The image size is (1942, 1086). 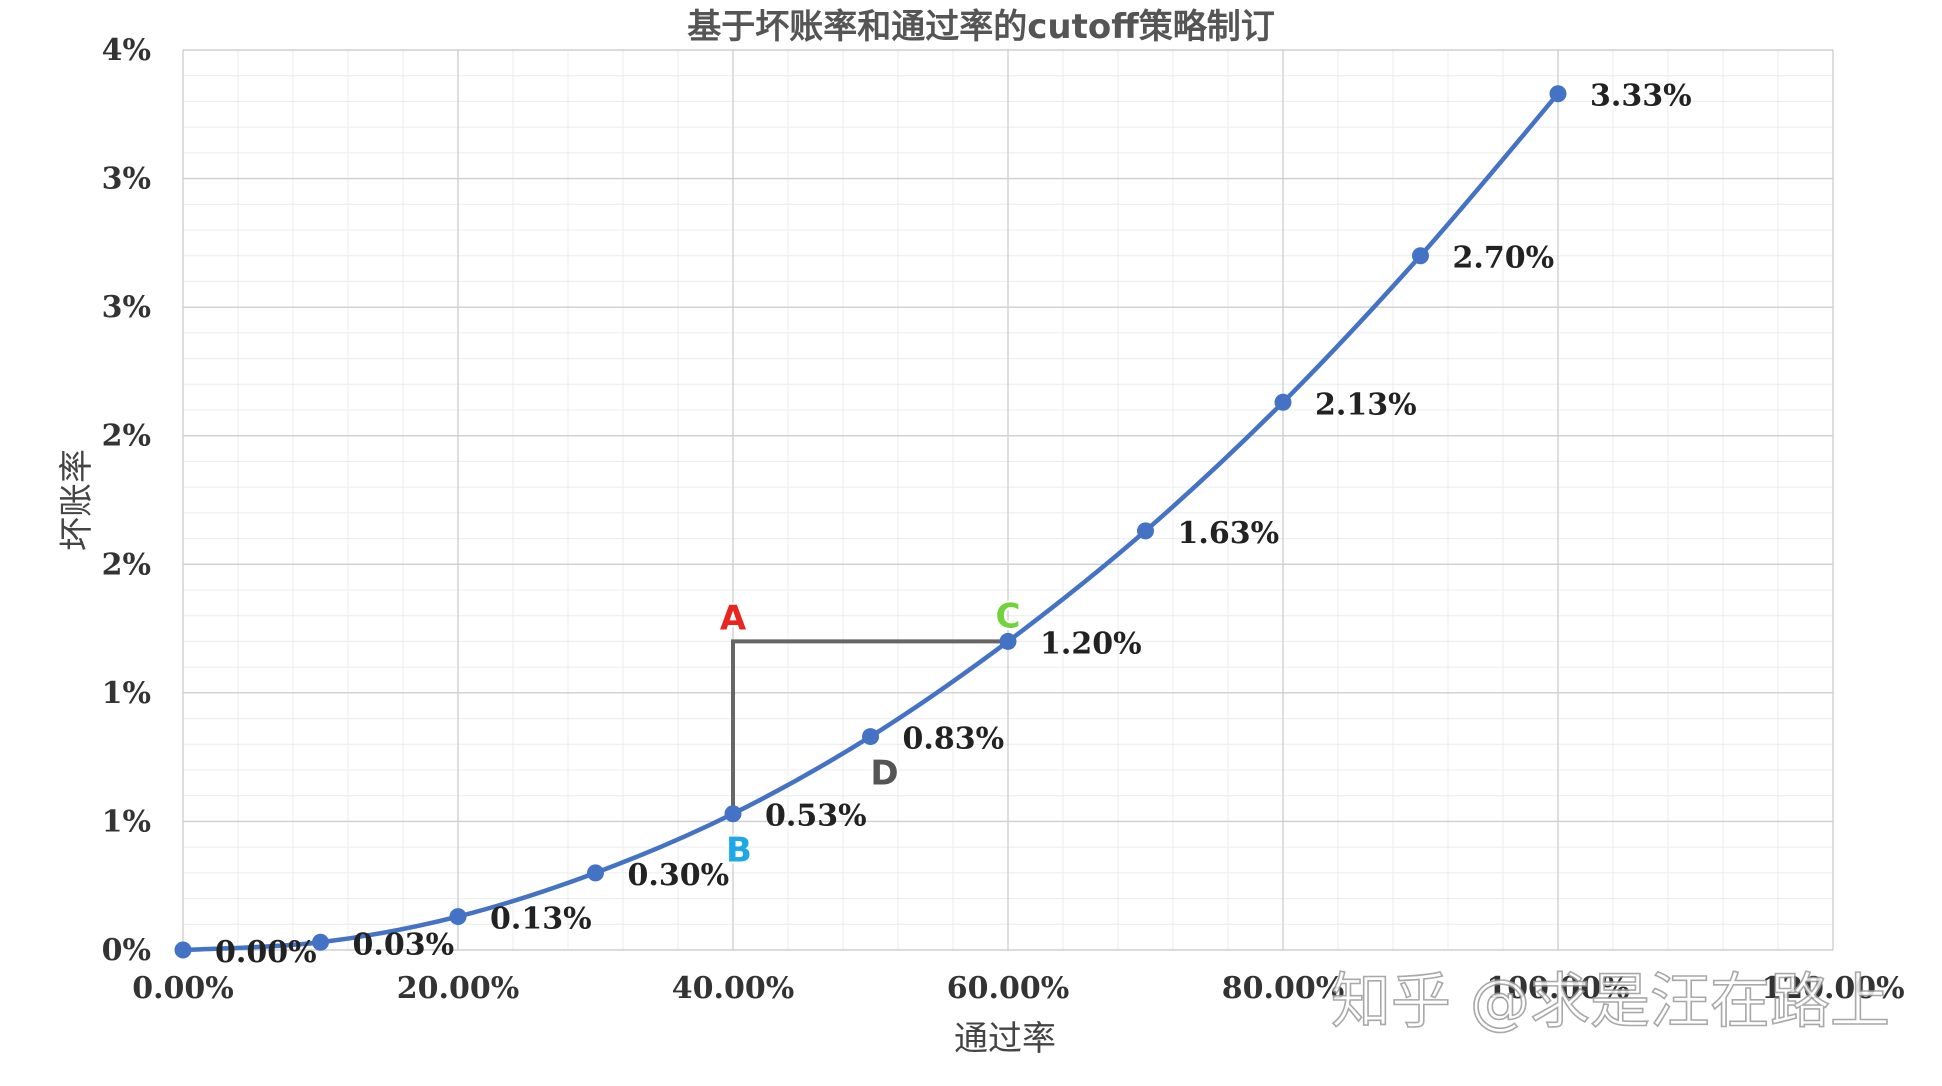 I want to click on y-axis-title: 坏账率, so click(x=77, y=500).